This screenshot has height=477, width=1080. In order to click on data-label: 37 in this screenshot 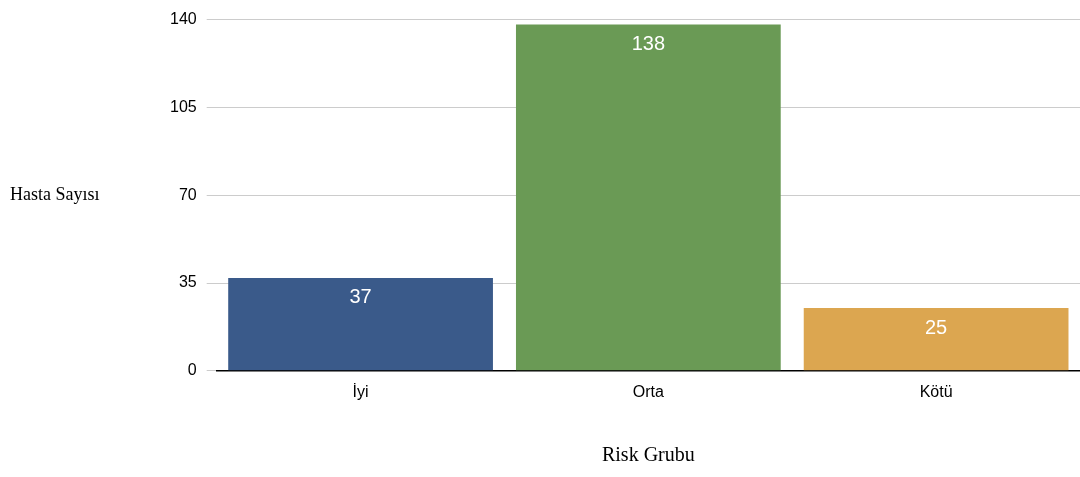, I will do `click(360, 296)`.